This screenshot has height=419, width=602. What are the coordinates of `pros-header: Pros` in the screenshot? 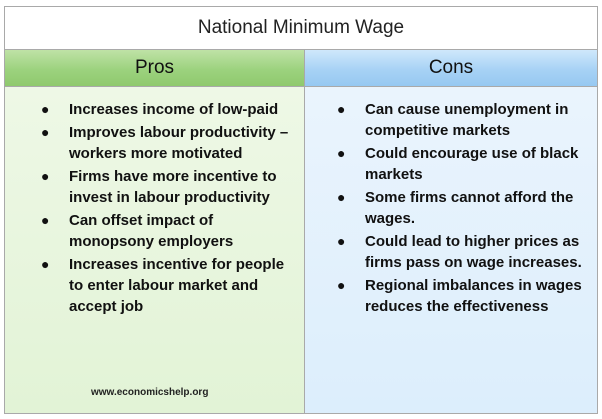 It's located at (155, 68).